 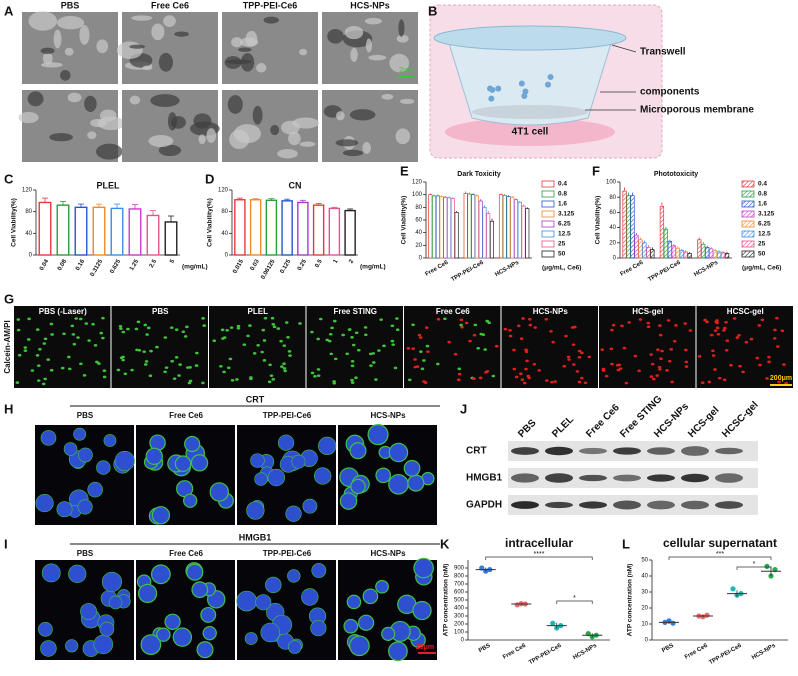 What do you see at coordinates (612, 213) in the screenshot?
I see `y-tick-label: 60` at bounding box center [612, 213].